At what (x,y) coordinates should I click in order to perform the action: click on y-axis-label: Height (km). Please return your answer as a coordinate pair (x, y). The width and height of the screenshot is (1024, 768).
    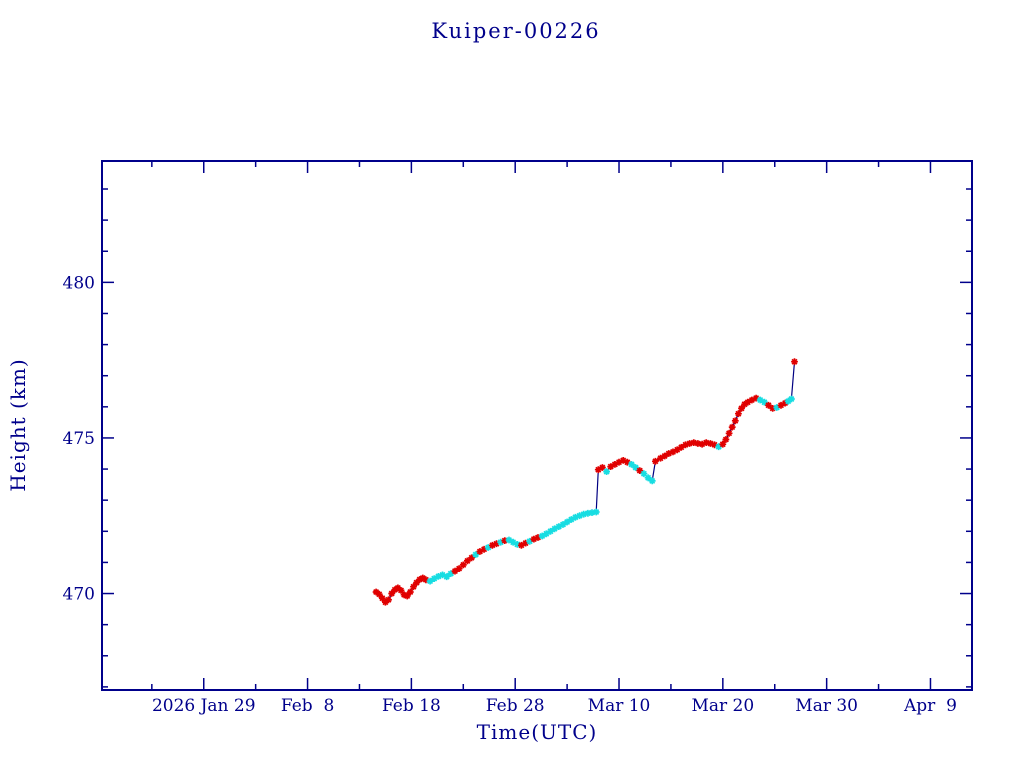
    Looking at the image, I should click on (18, 424).